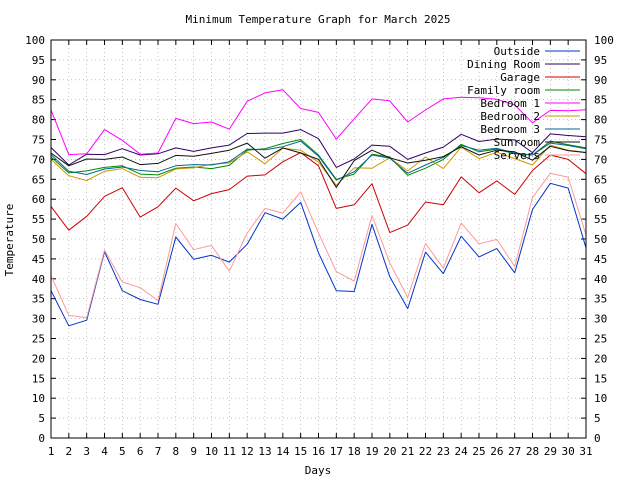 The height and width of the screenshot is (480, 640). I want to click on series-line-family-room, so click(318, 159).